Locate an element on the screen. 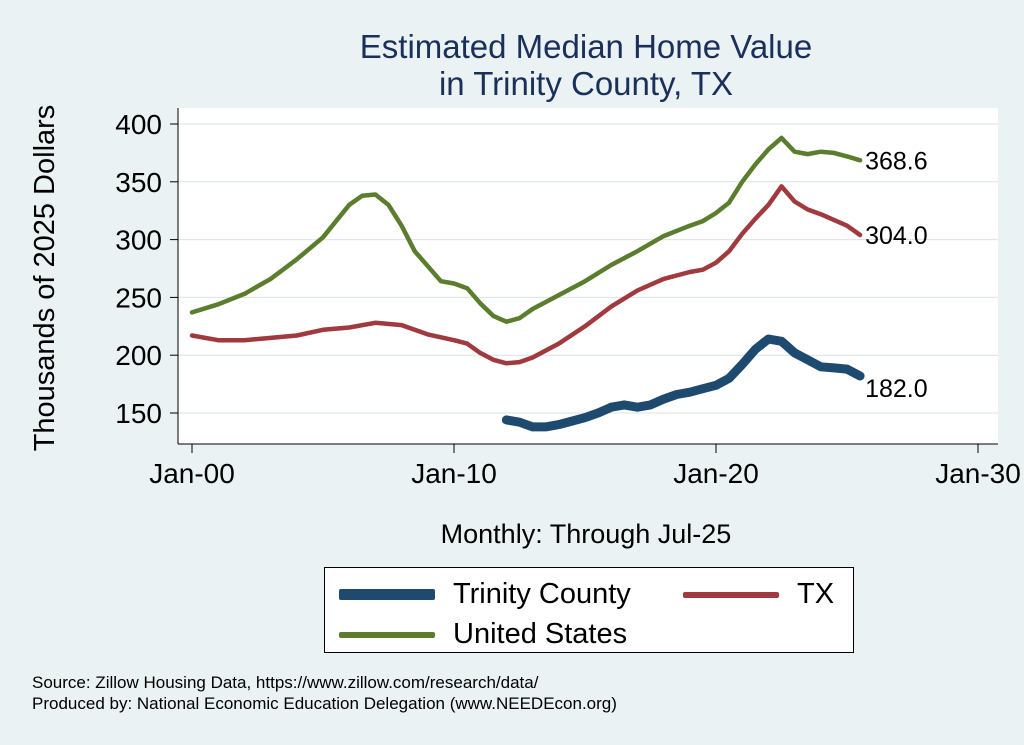 The width and height of the screenshot is (1024, 745). legend-swatch-united-states is located at coordinates (387, 634).